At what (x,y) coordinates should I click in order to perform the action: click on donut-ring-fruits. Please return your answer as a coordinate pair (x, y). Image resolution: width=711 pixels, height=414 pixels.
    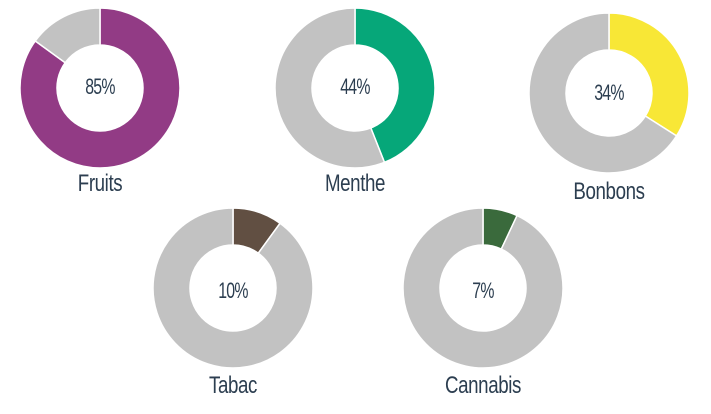
    Looking at the image, I should click on (100, 88).